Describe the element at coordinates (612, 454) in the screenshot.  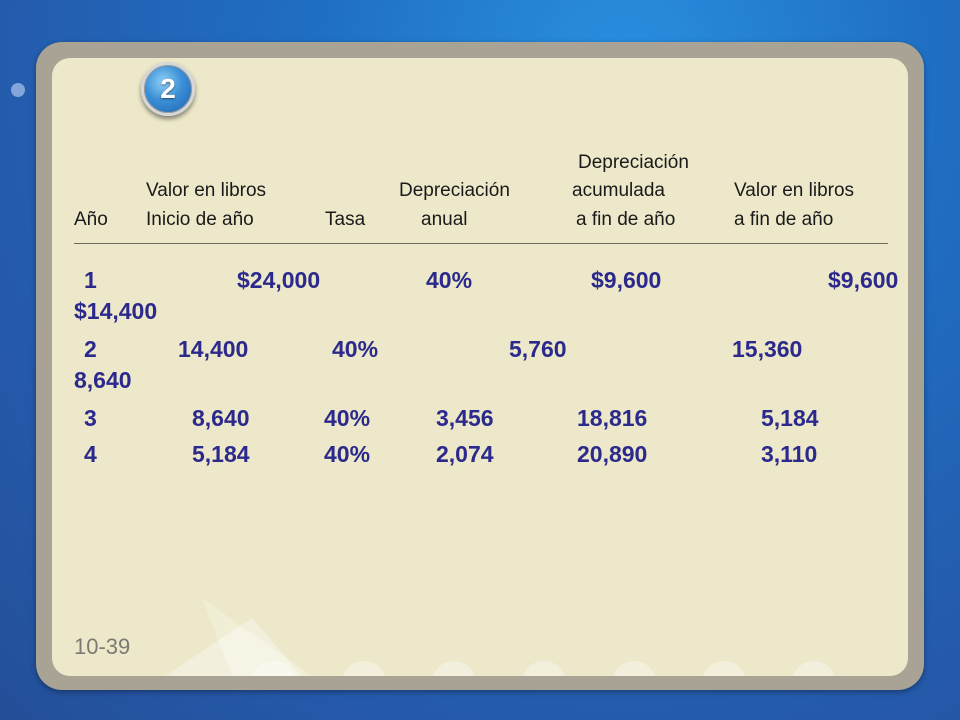
I see `row-4-accumulated-depreciation: 20,890` at that location.